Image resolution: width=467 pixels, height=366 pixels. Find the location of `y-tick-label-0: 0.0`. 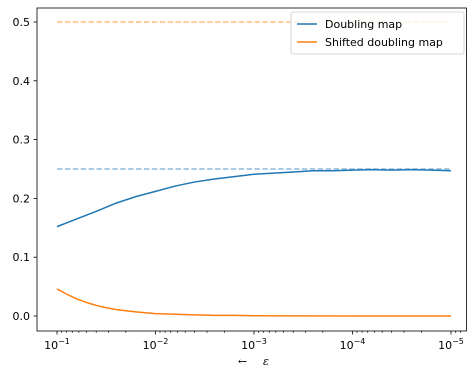

y-tick-label-0: 0.0 is located at coordinates (22, 316).